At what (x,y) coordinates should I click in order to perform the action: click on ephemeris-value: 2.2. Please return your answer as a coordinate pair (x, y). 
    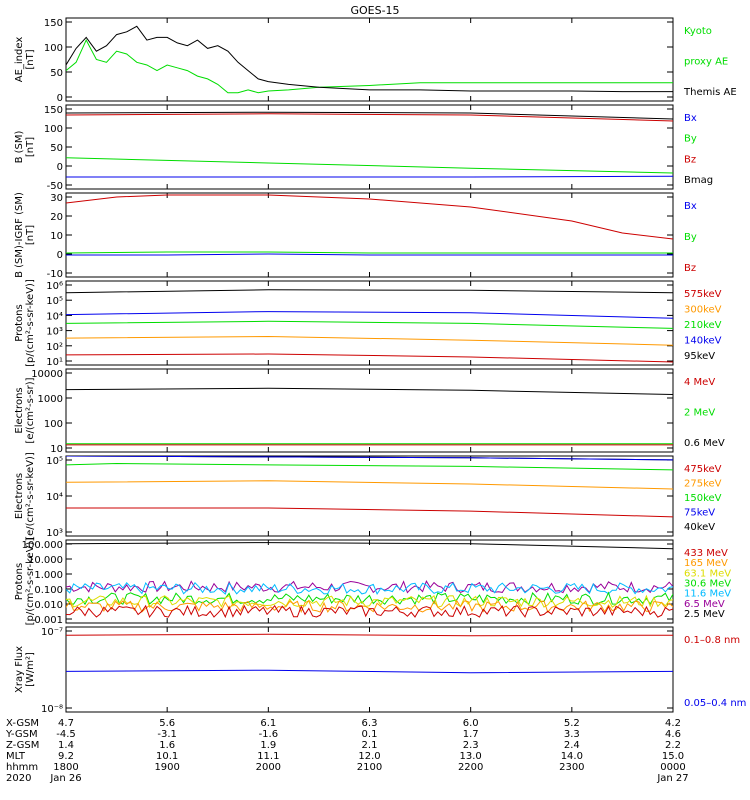
    Looking at the image, I should click on (673, 745).